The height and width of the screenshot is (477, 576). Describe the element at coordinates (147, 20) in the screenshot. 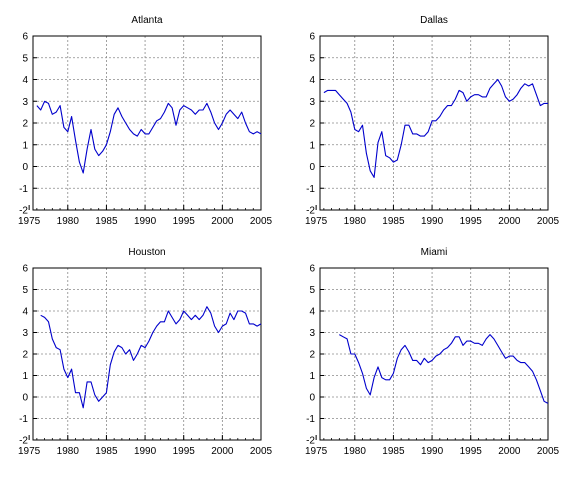

I see `chart-title: Atlanta` at that location.